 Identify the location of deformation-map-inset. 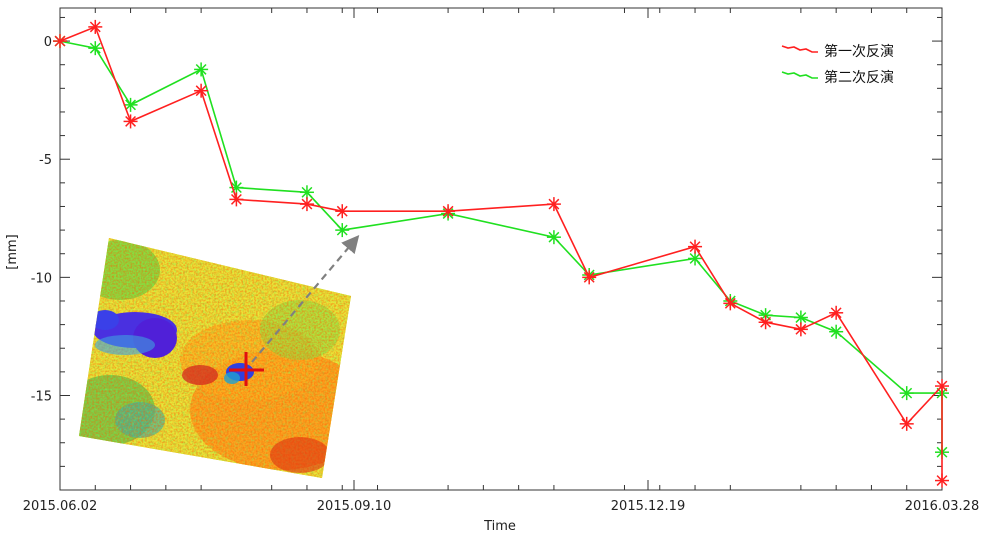
(215, 358).